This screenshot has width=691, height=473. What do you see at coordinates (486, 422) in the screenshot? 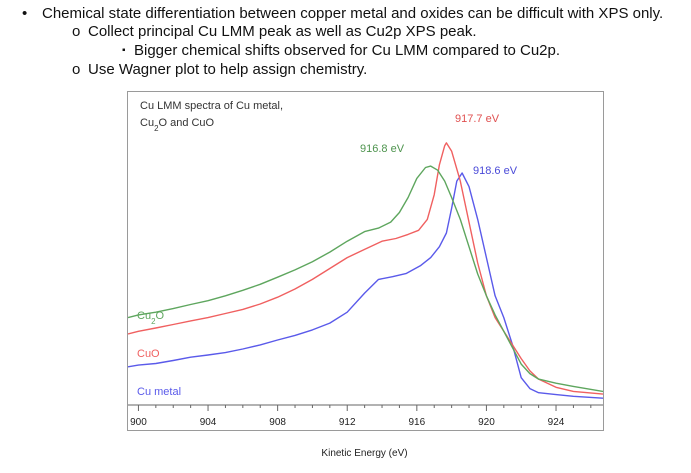
I see `x-tick-label: 920` at bounding box center [486, 422].